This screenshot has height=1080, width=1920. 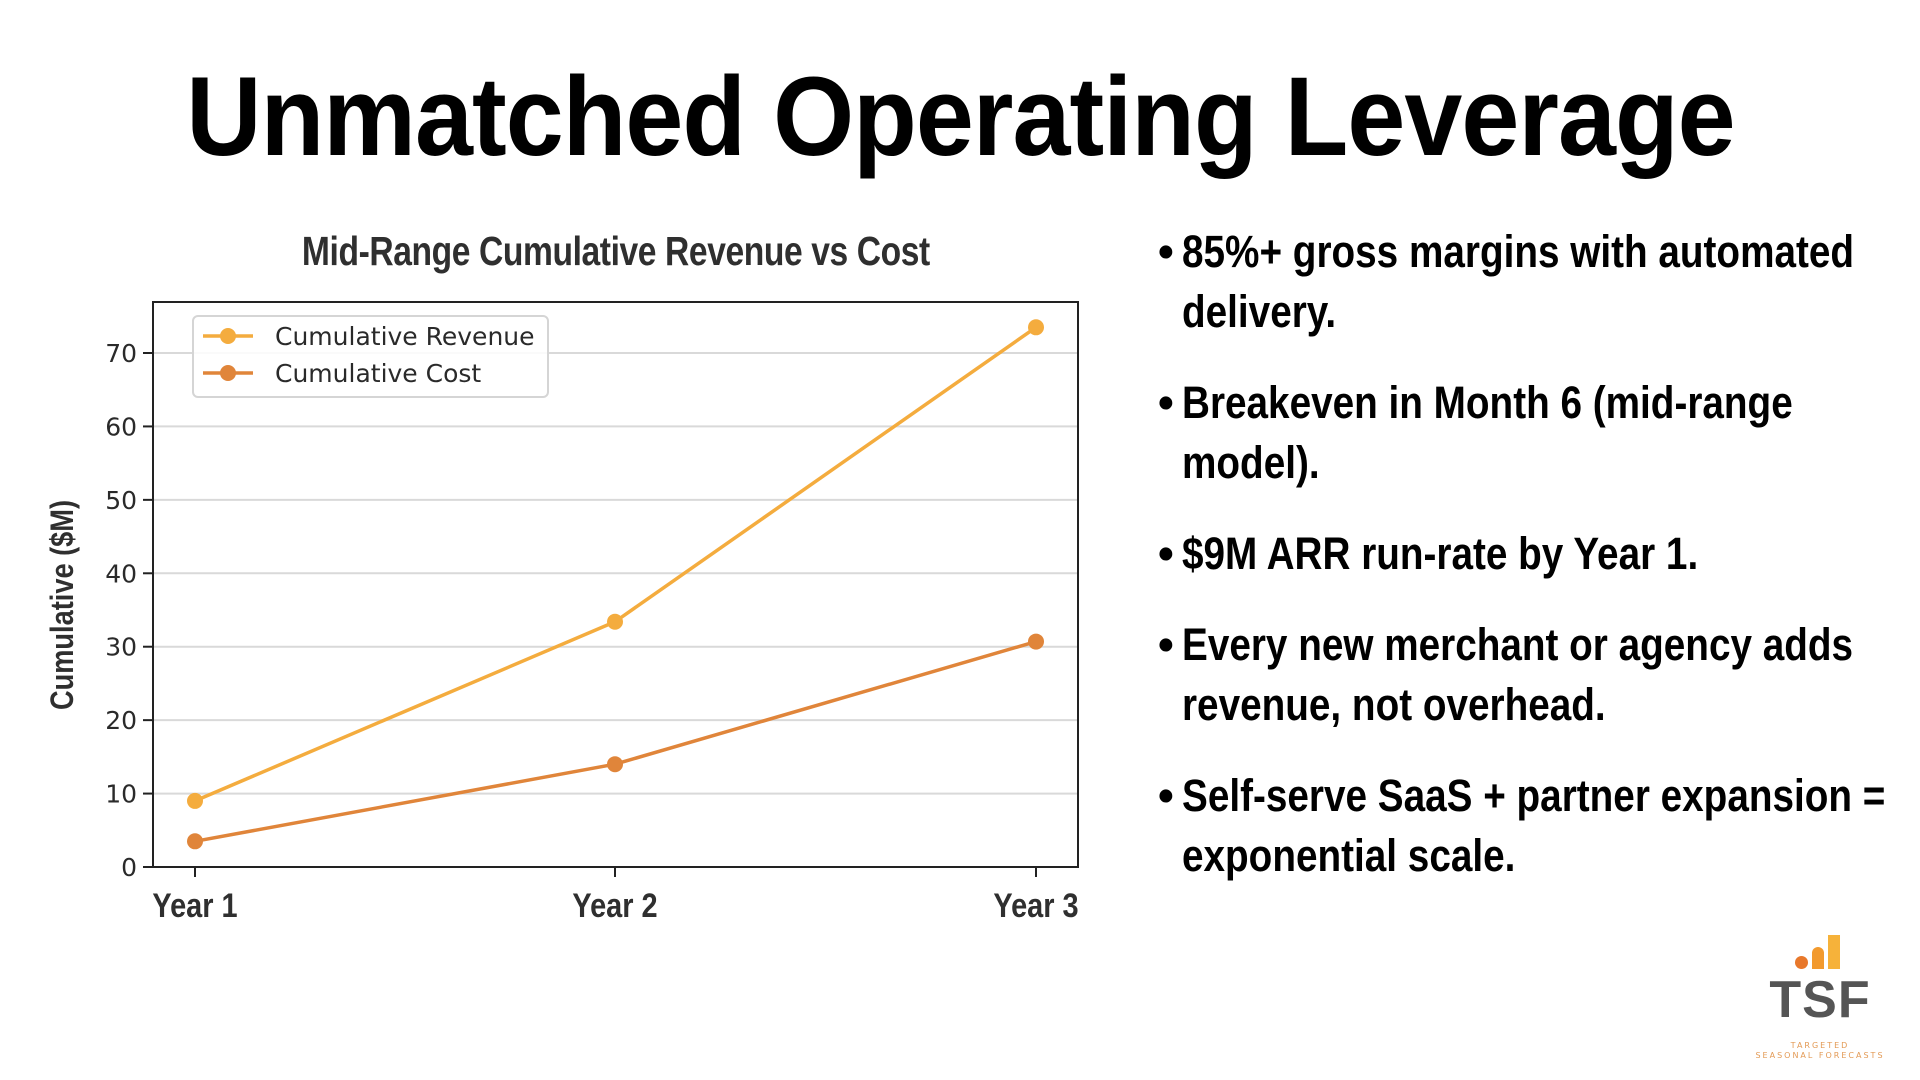 I want to click on bullet-item: • Breakeven in Month 6 (mid-range model)., so click(x=1529, y=433).